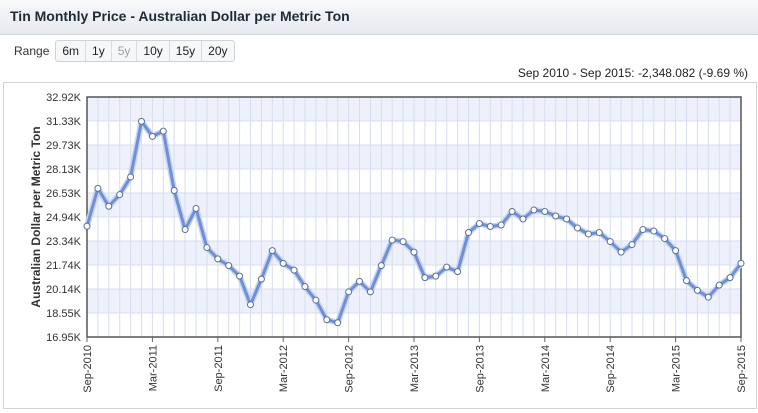  Describe the element at coordinates (64, 266) in the screenshot. I see `y-tick-label: 21.74K` at that location.